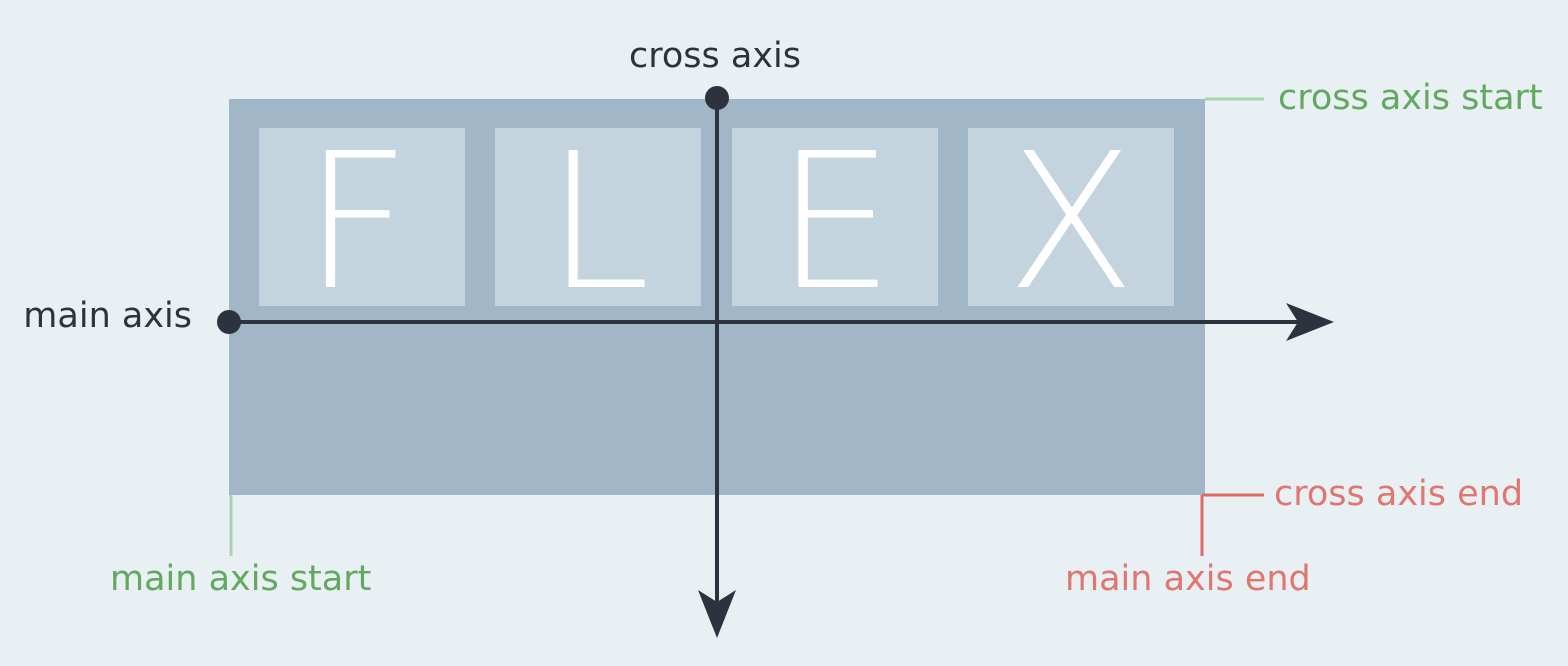 The image size is (1568, 666). I want to click on cross-axis-arrowhead-icon, so click(717, 614).